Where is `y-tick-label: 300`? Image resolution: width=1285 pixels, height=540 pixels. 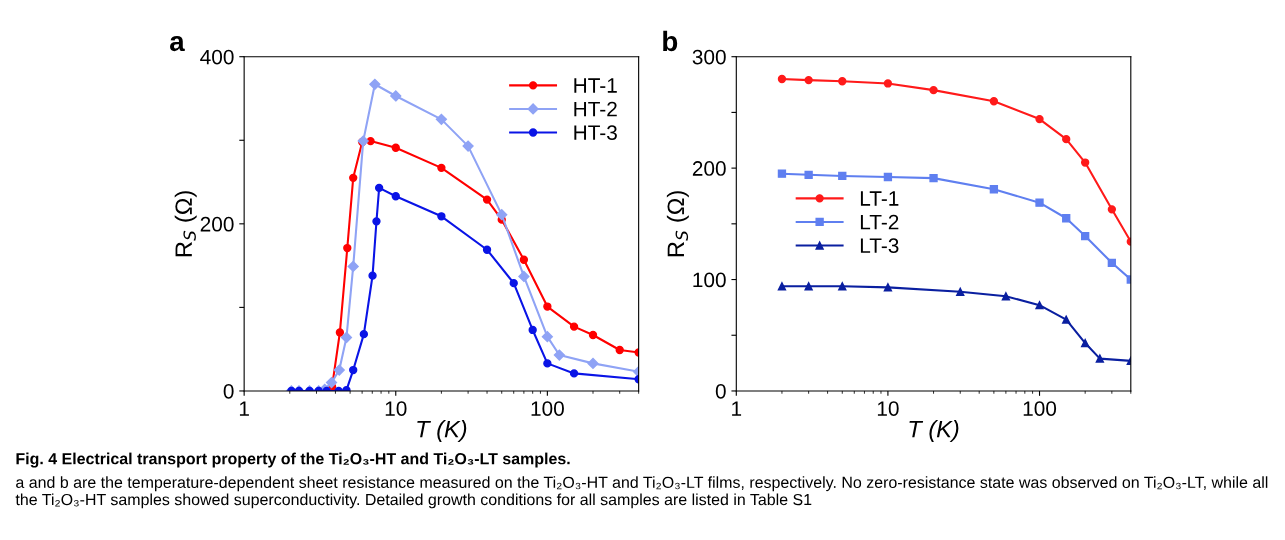 y-tick-label: 300 is located at coordinates (709, 57).